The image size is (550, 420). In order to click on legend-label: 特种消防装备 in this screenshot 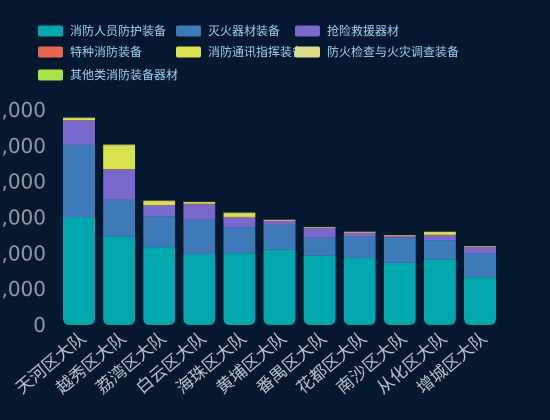, I will do `click(106, 51)`.